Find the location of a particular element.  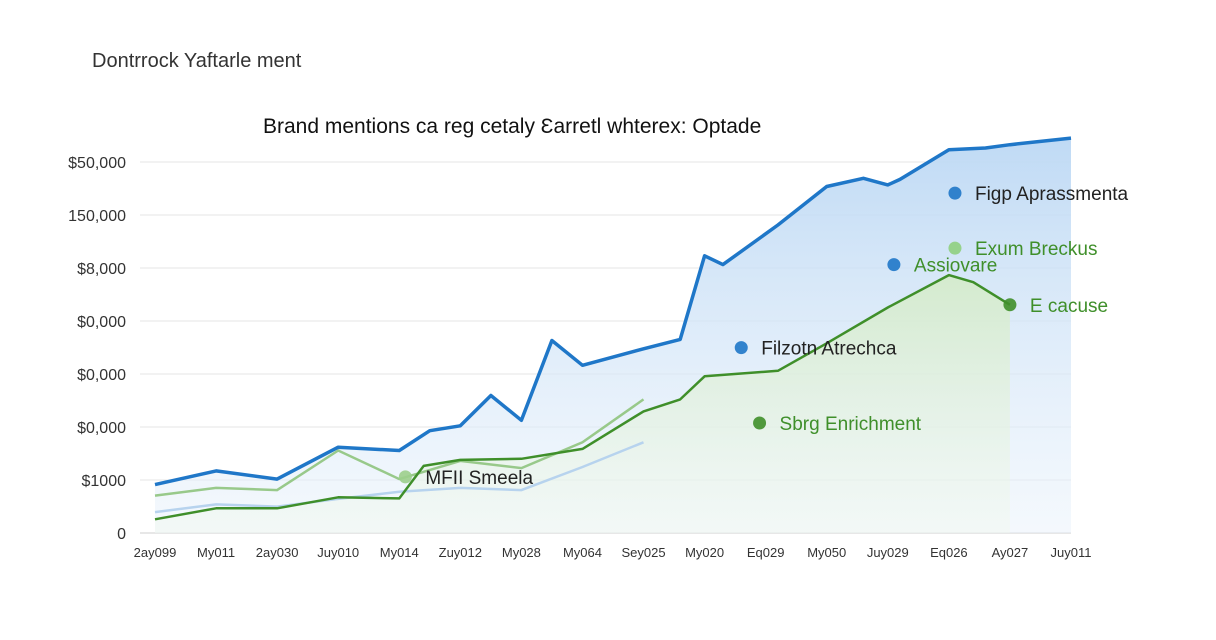

annotation-label: MFII Smeela is located at coordinates (479, 478).